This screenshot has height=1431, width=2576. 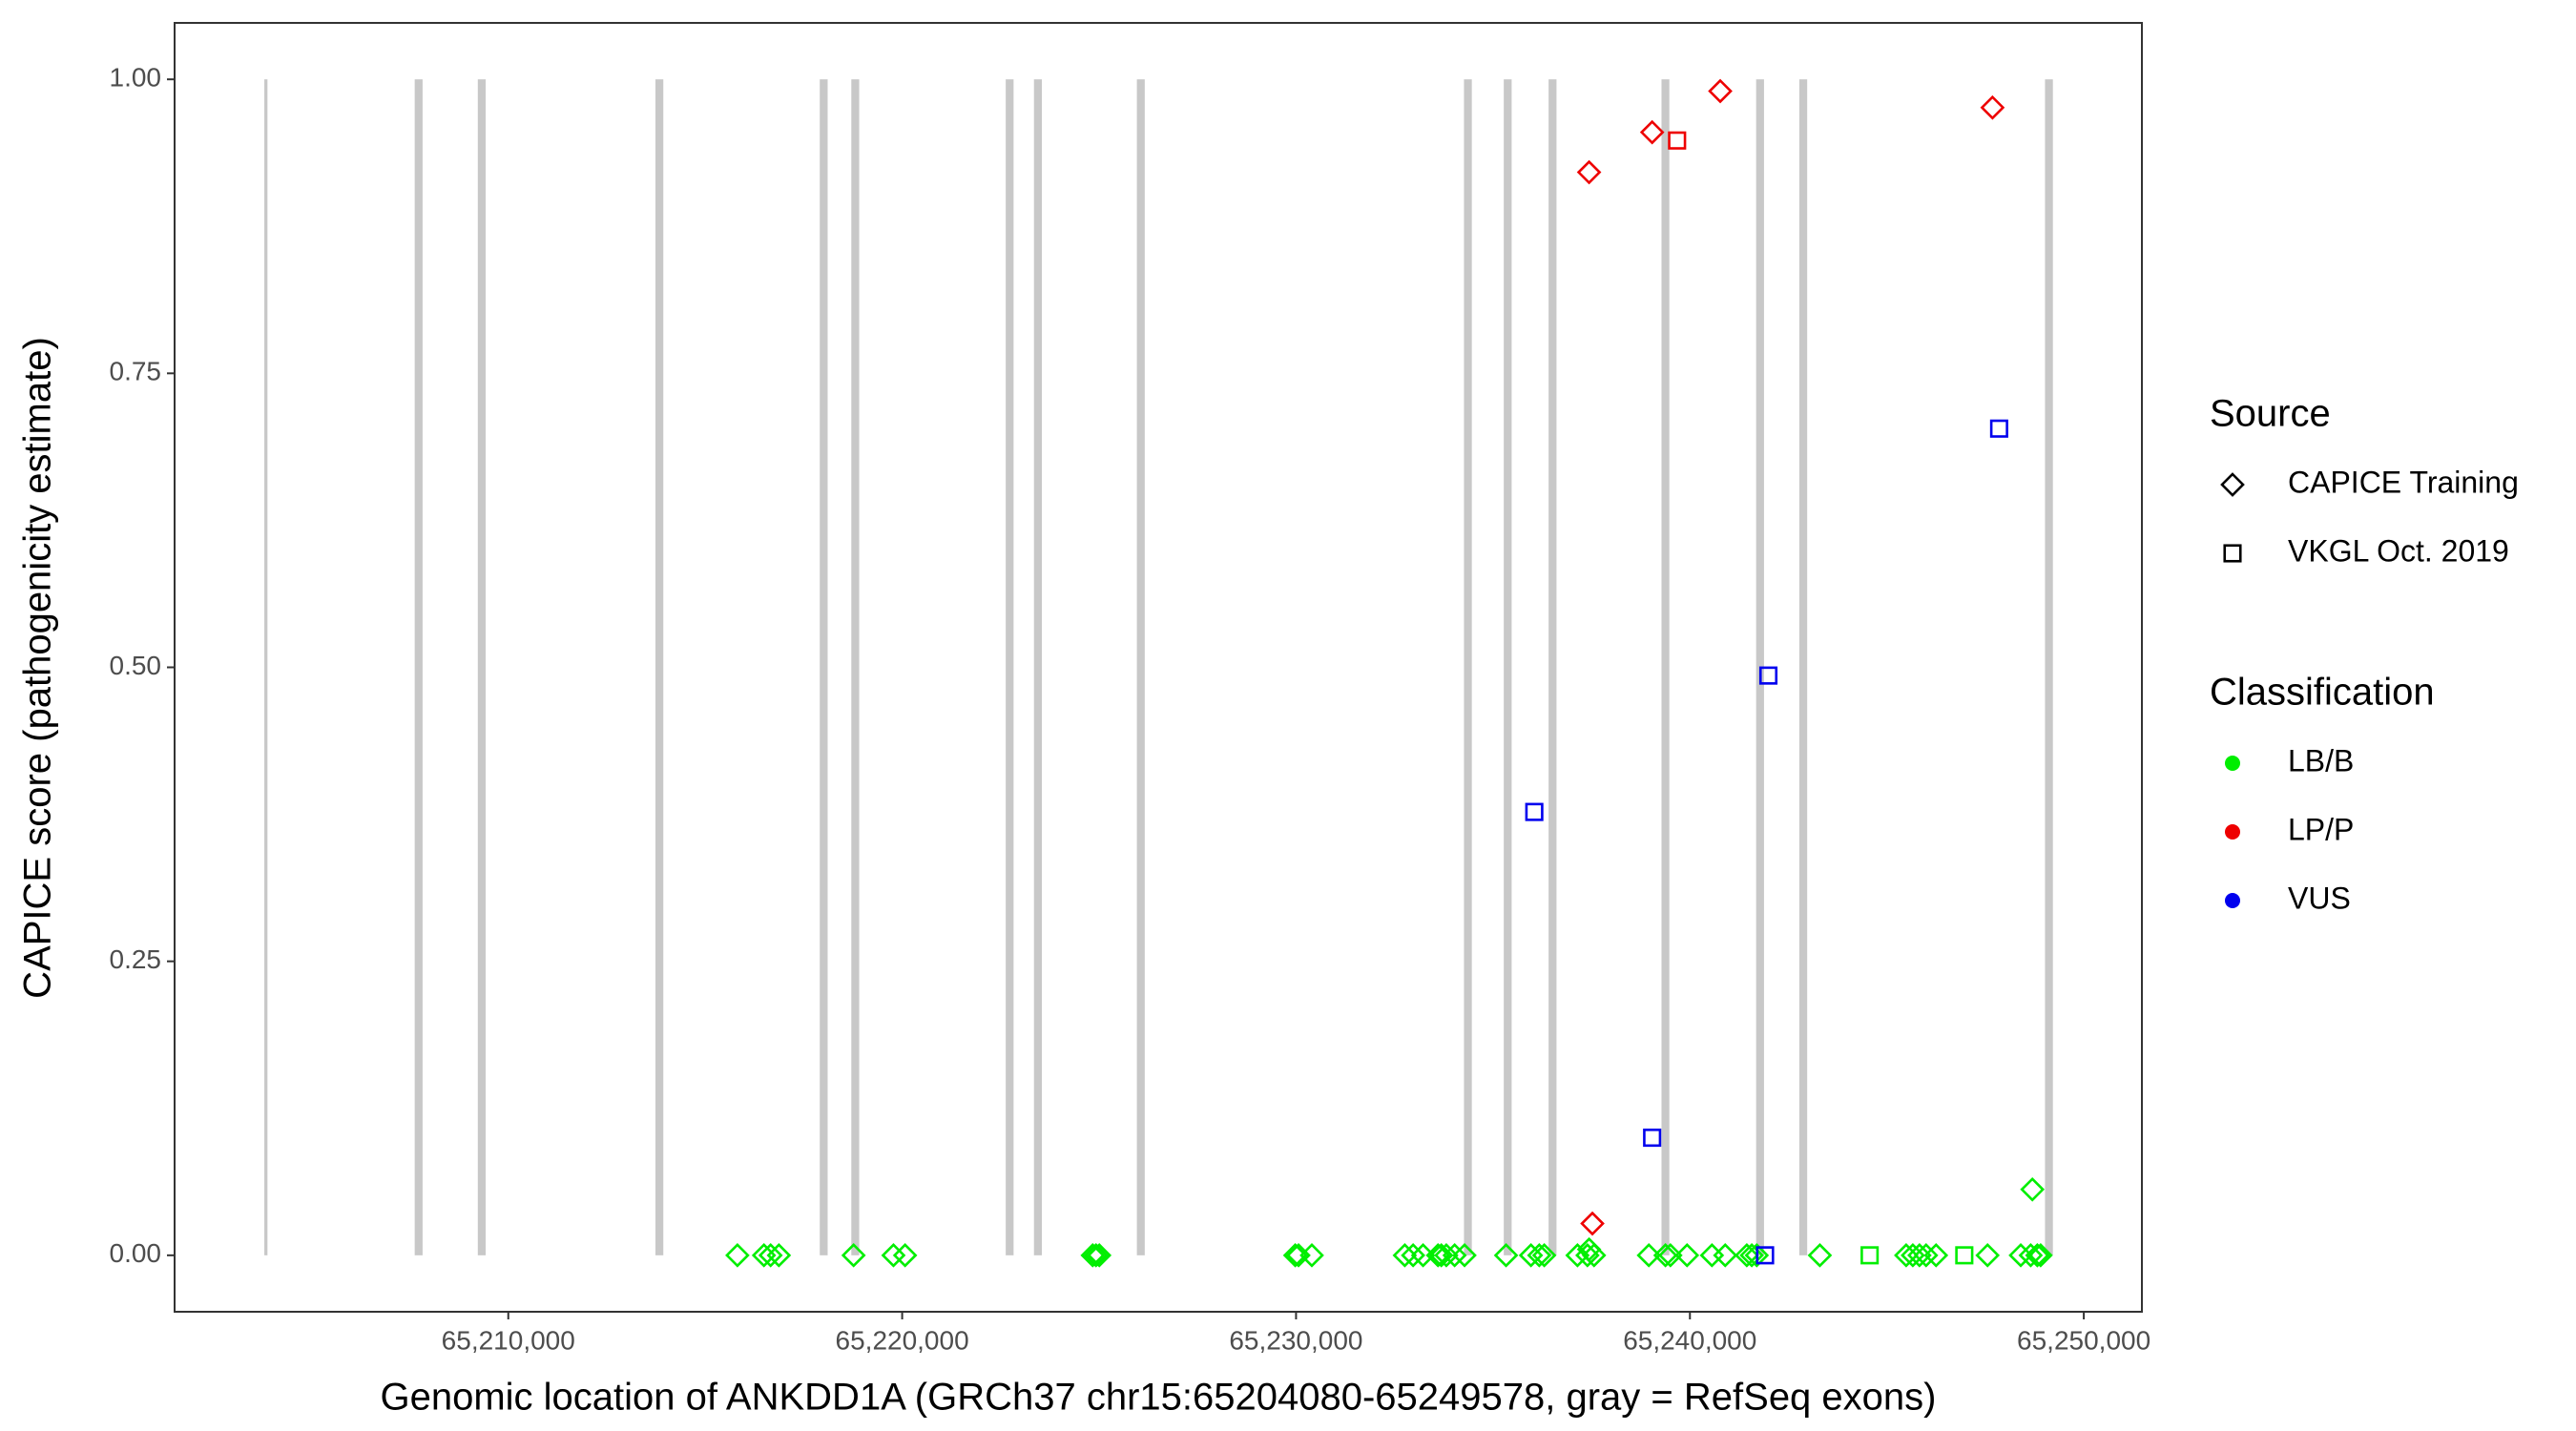 What do you see at coordinates (2319, 898) in the screenshot?
I see `legend-label: VUS` at bounding box center [2319, 898].